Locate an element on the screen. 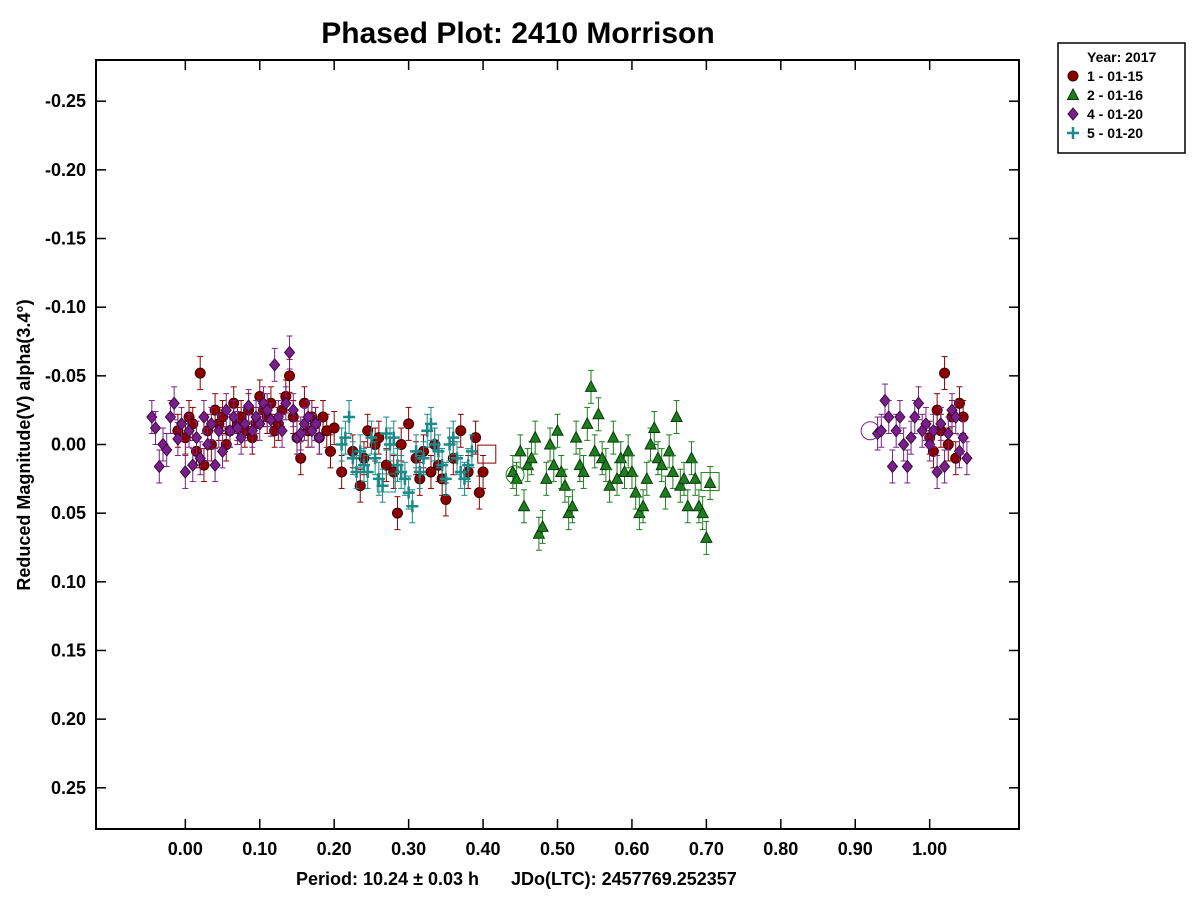  legend-entry: 2 - 01-16 is located at coordinates (1104, 95).